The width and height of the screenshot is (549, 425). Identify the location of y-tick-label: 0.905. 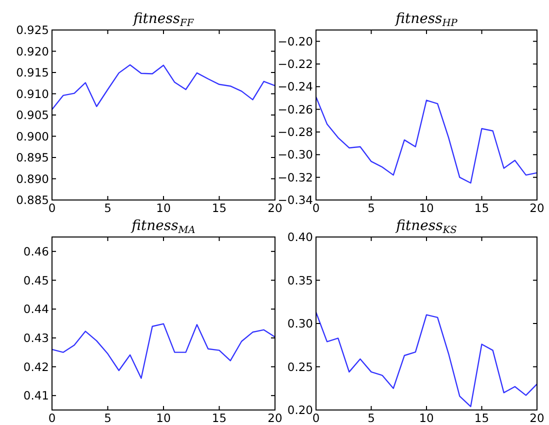
(32, 115).